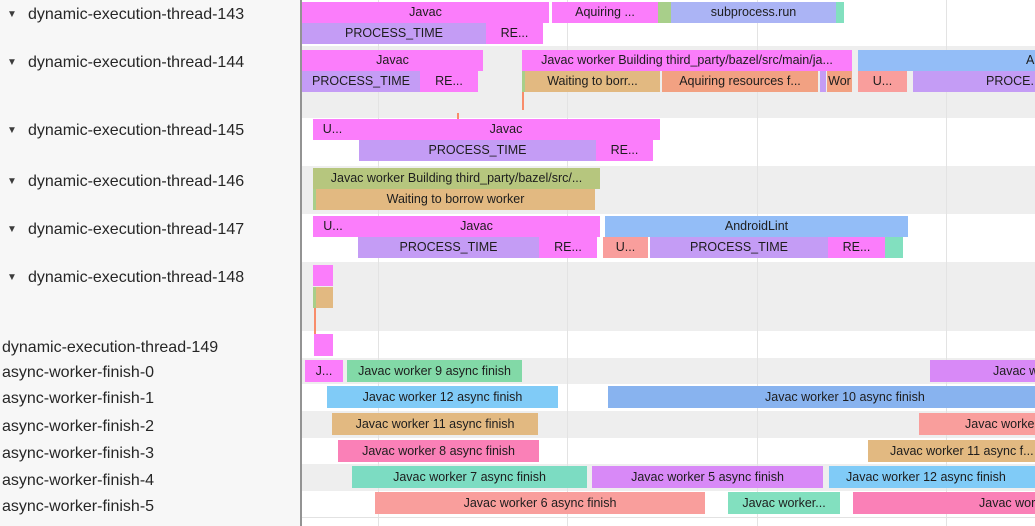 Image resolution: width=1035 pixels, height=526 pixels. I want to click on trace-slice: Javac worker 9 async finish, so click(434, 371).